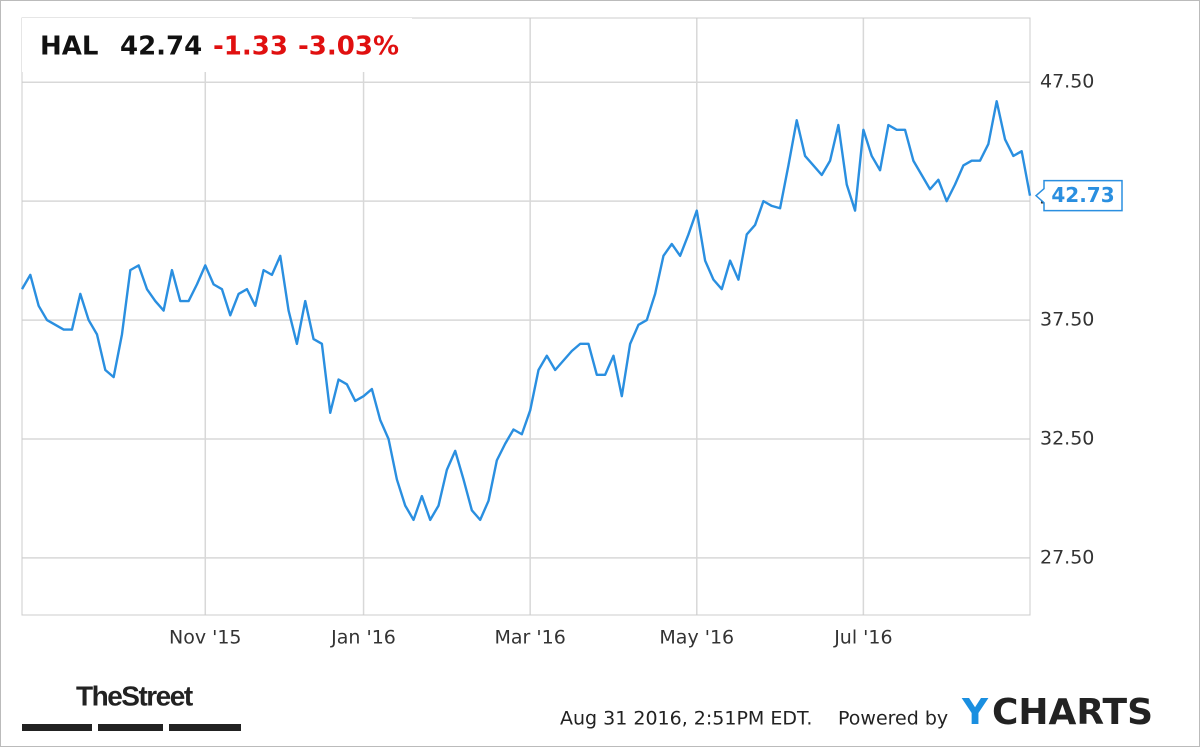 The height and width of the screenshot is (751, 1200). What do you see at coordinates (975, 712) in the screenshot?
I see `brand-y: Y` at bounding box center [975, 712].